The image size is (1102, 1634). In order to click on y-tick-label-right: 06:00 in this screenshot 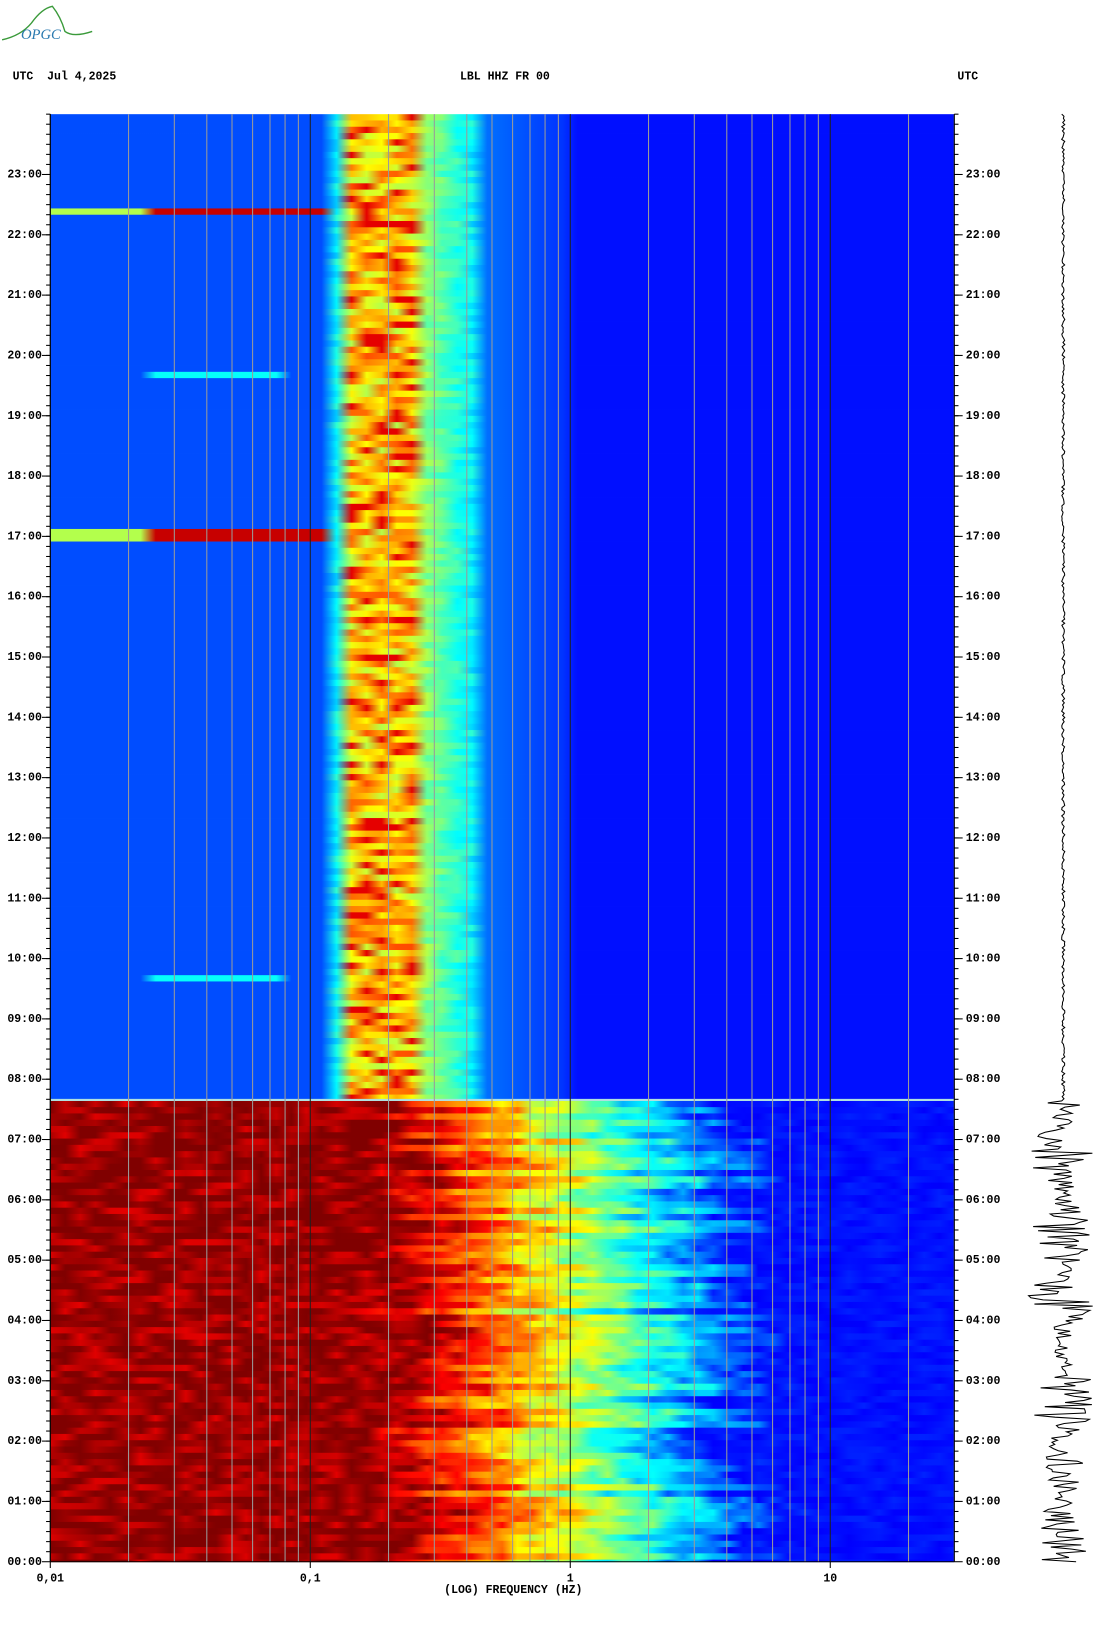, I will do `click(983, 1200)`.